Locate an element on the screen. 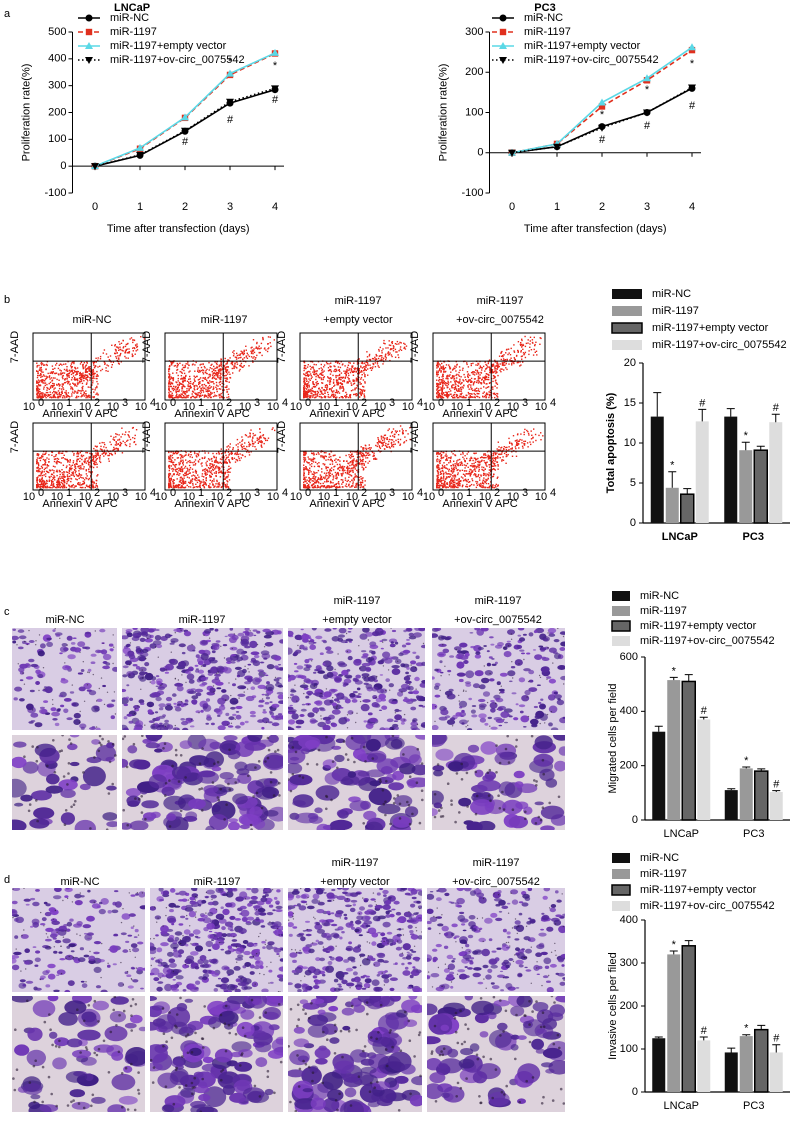 The width and height of the screenshot is (800, 1130). flow-tick-exp: 4 is located at coordinates (285, 403).